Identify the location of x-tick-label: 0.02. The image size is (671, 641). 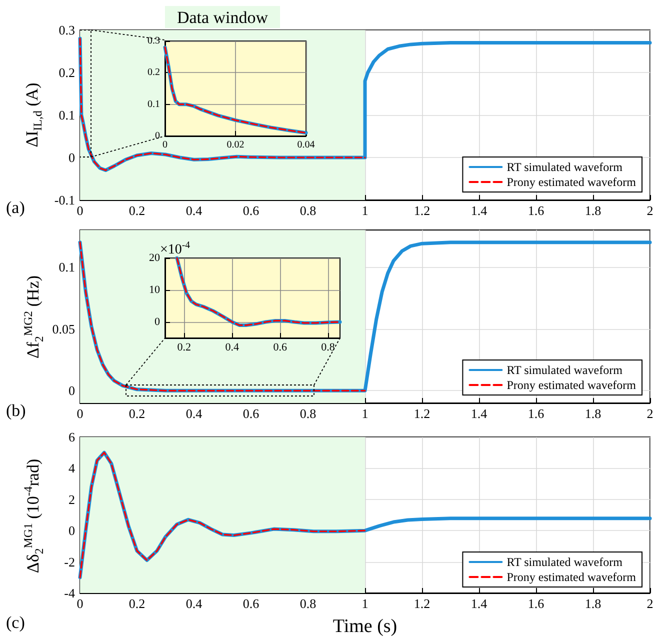
(235, 145).